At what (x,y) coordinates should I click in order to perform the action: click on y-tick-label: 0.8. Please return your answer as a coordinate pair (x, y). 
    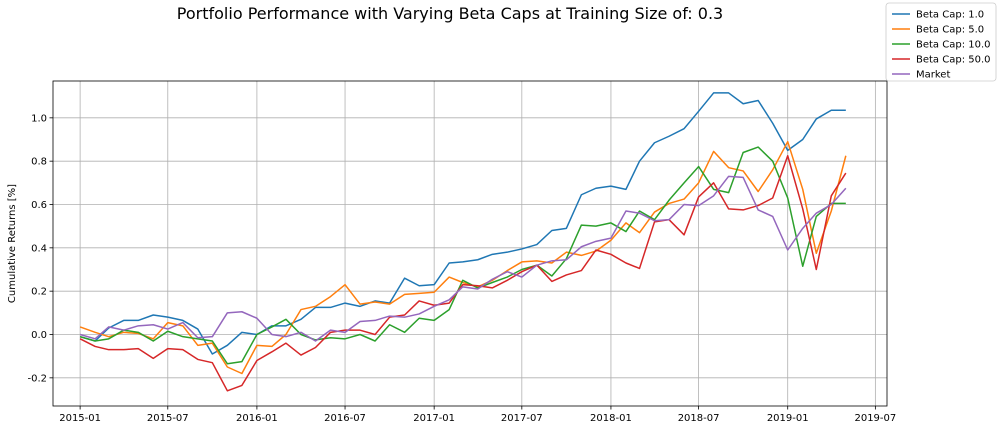
    Looking at the image, I should click on (39, 162).